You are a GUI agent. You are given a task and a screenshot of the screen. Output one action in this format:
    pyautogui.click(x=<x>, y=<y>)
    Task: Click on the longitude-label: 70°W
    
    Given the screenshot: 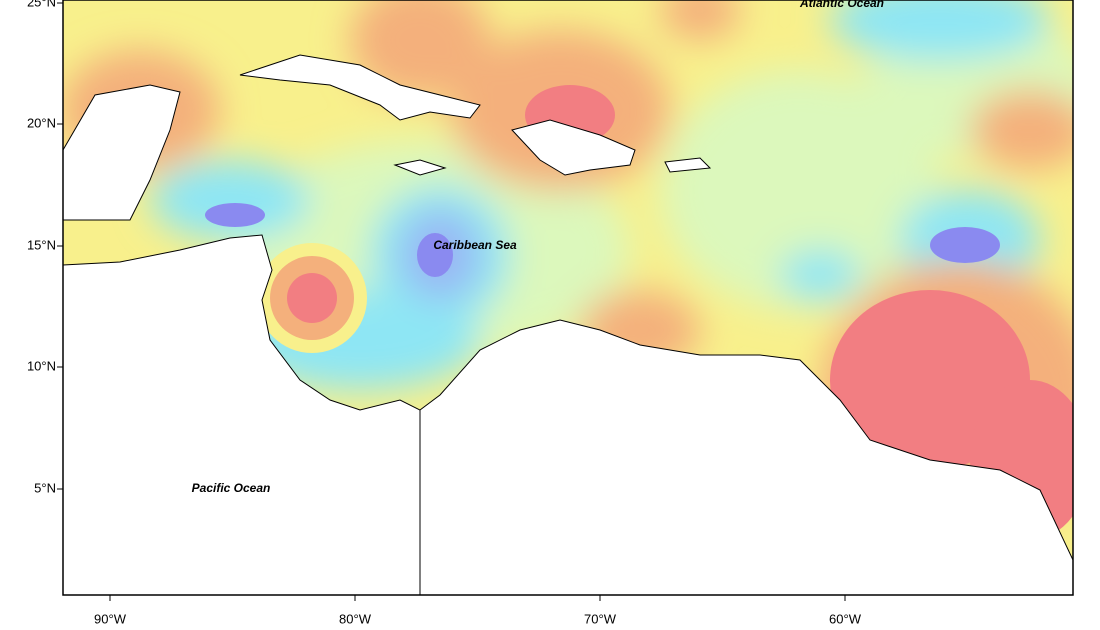 What is the action you would take?
    pyautogui.click(x=600, y=618)
    